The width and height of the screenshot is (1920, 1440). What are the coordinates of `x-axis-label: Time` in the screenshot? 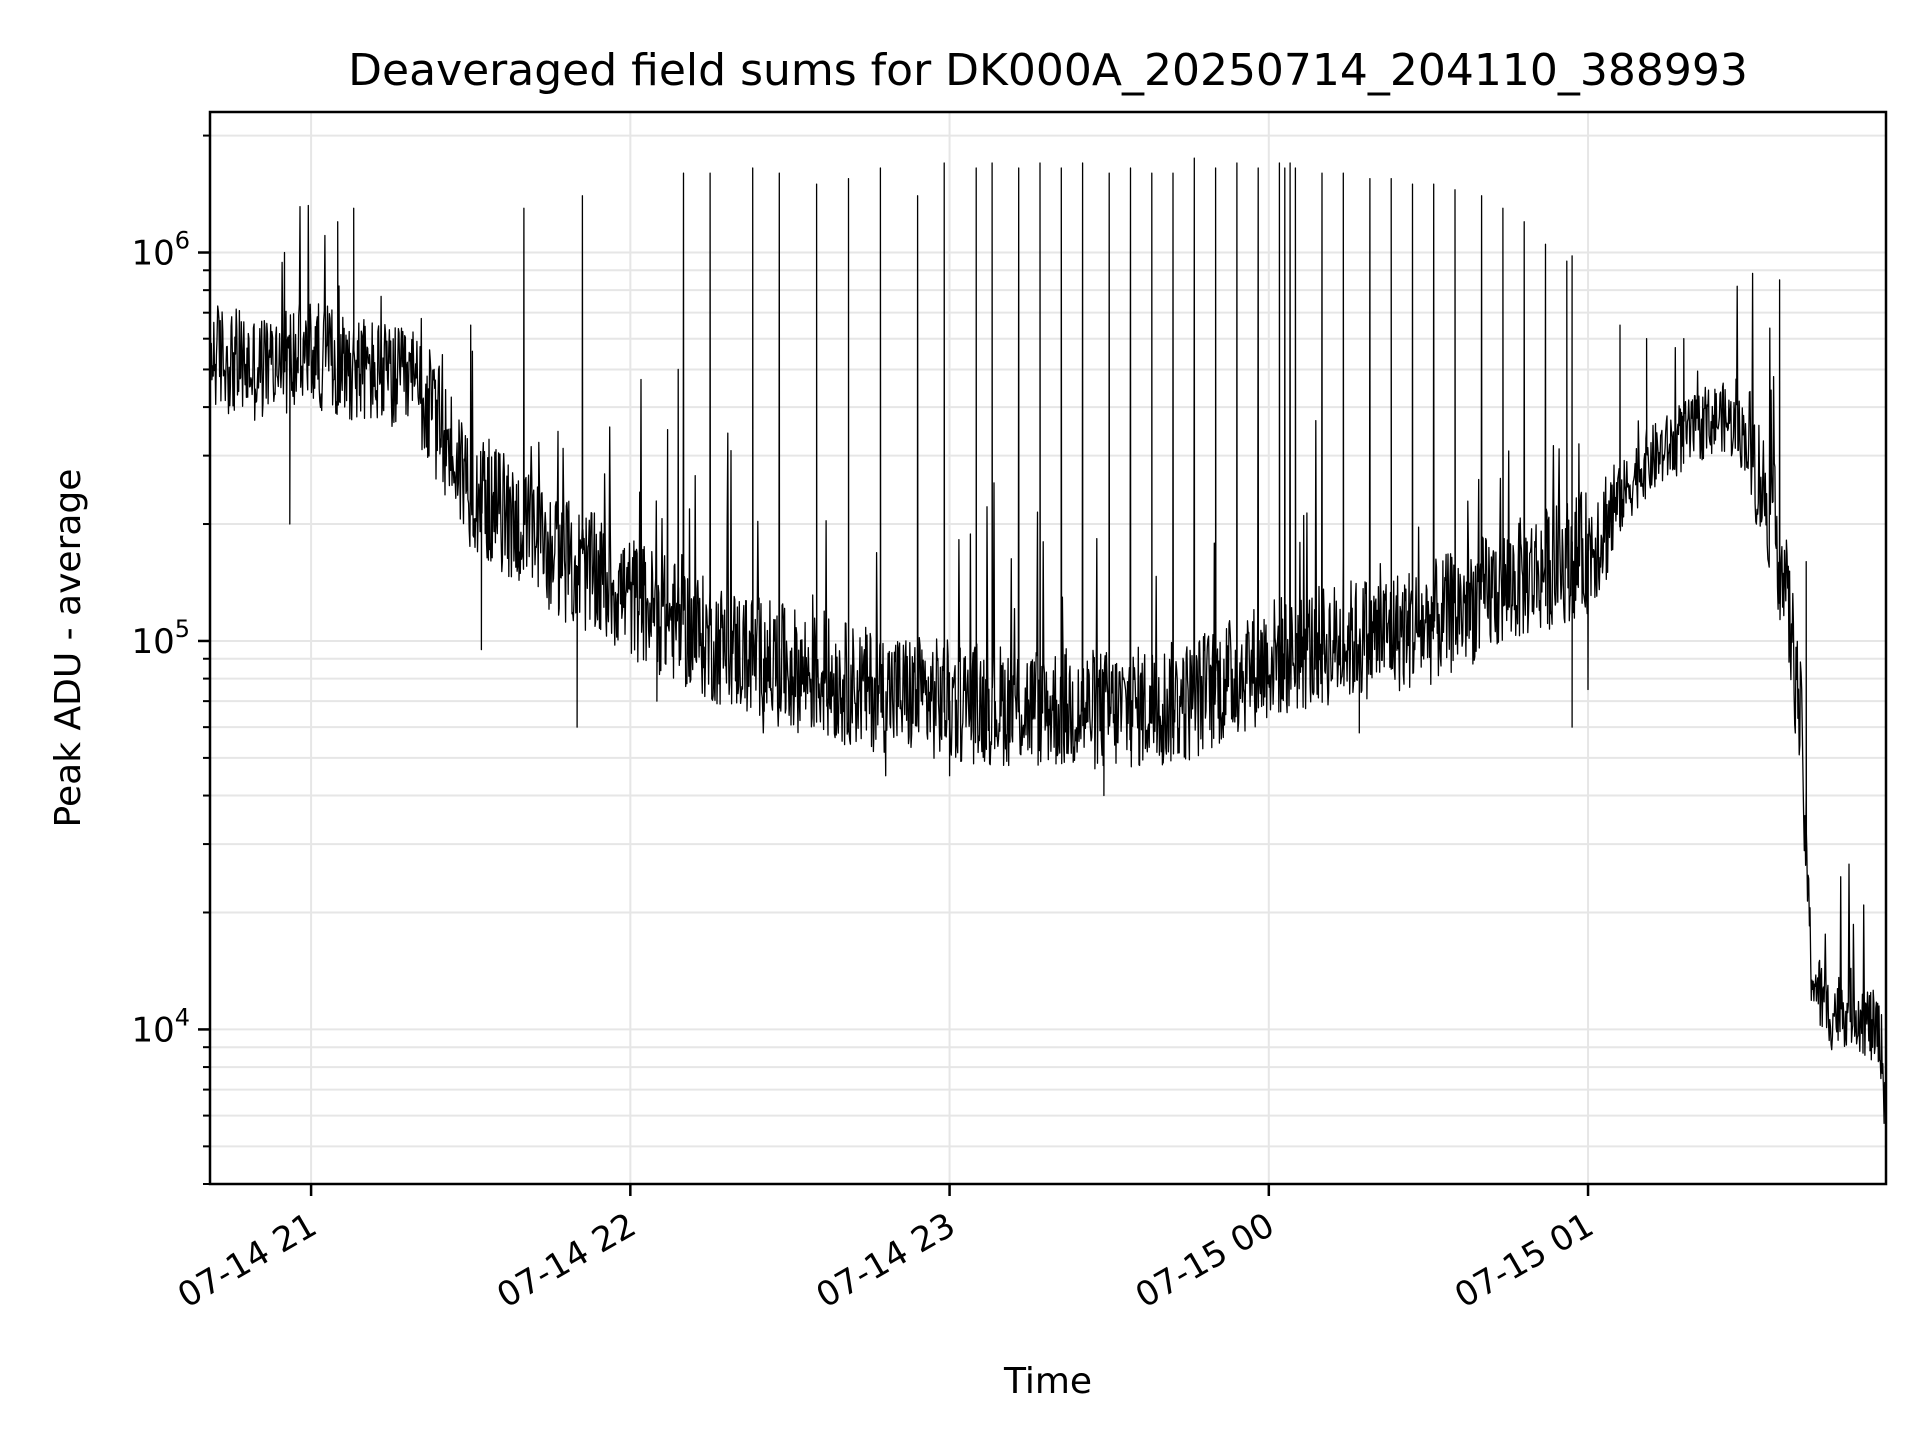 It's located at (1047, 1381).